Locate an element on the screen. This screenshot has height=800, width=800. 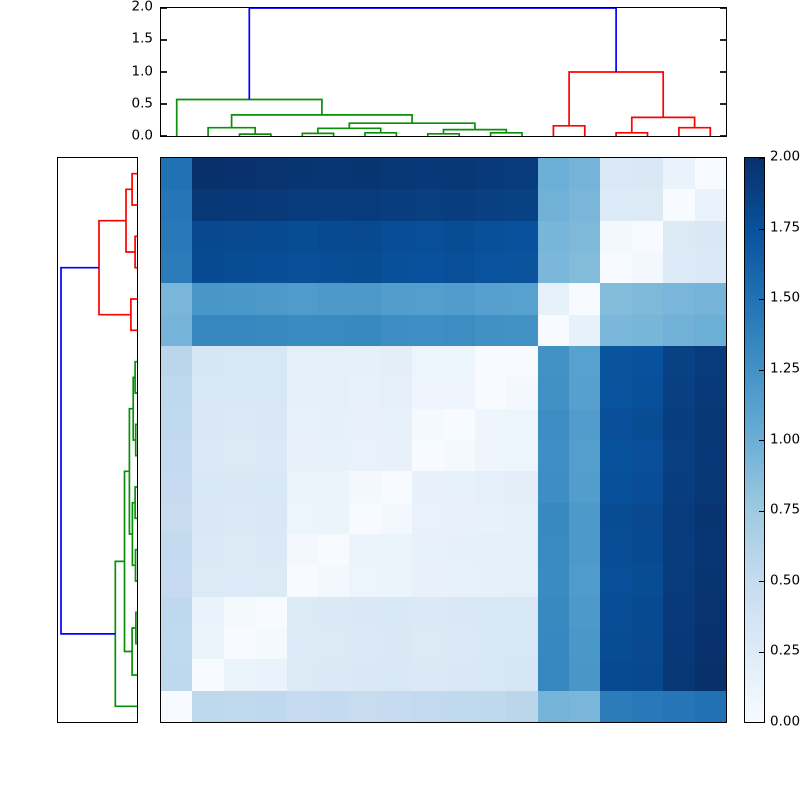
y-tick-label: 1.5 is located at coordinates (142, 38).